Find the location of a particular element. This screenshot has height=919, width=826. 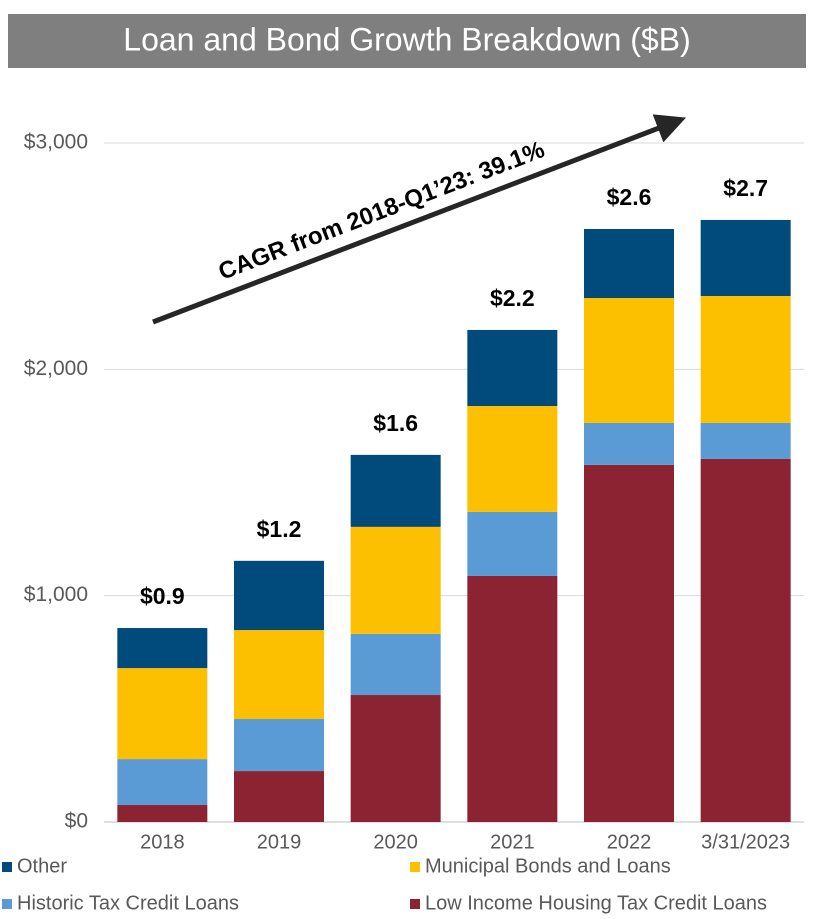

legend-label: Low Income Housing Tax Credit Loans is located at coordinates (596, 903).